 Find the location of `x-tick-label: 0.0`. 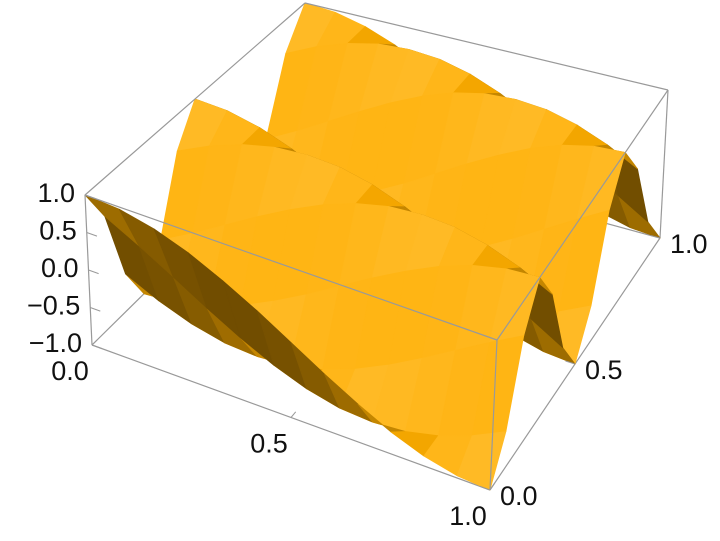

x-tick-label: 0.0 is located at coordinates (70, 371).